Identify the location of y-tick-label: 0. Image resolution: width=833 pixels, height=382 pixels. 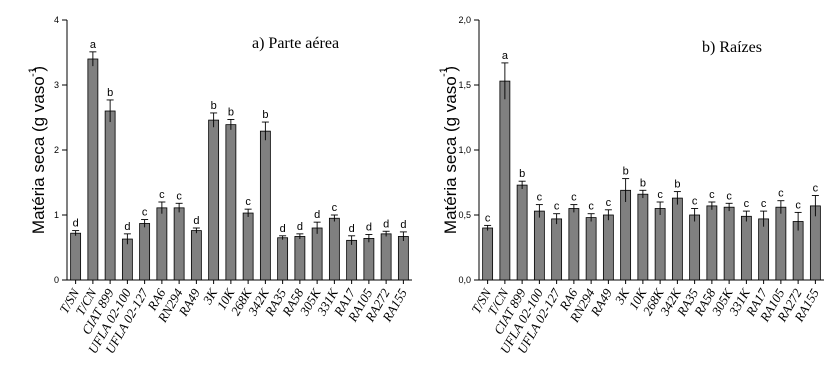
(56, 280).